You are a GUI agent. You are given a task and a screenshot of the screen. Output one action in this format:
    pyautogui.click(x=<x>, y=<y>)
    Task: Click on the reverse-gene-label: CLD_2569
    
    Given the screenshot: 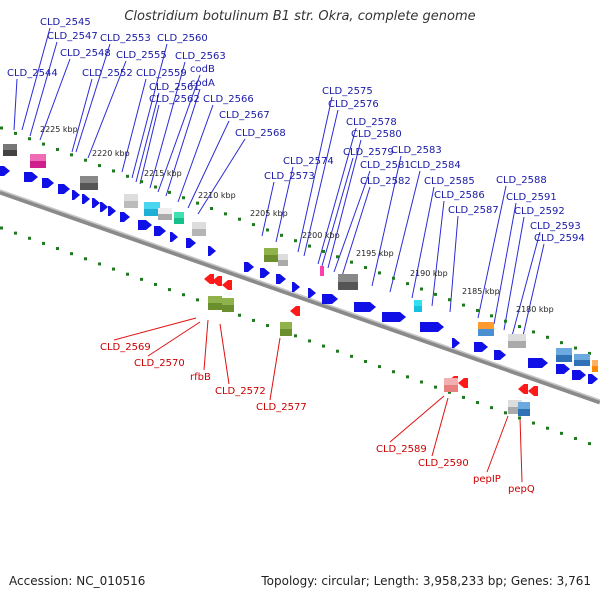 What is the action you would take?
    pyautogui.click(x=125, y=347)
    